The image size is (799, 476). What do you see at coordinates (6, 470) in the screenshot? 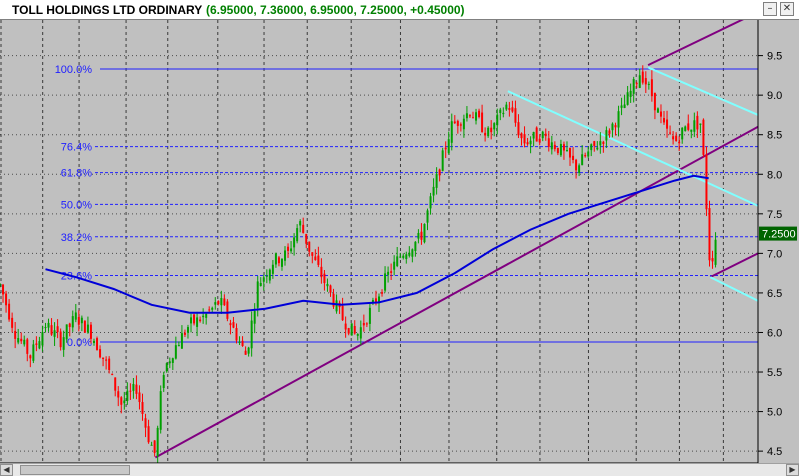
I see `arrow-left-icon: ◀` at bounding box center [6, 470].